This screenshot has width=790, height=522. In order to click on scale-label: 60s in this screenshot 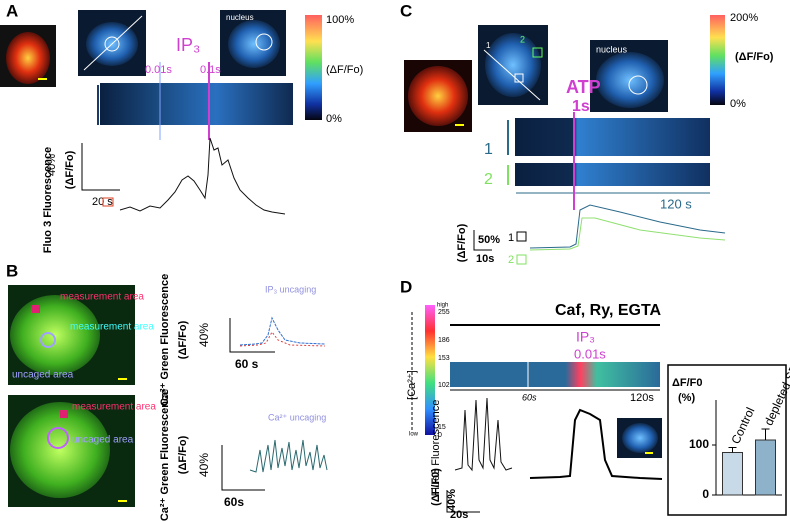, I will do `click(234, 502)`.